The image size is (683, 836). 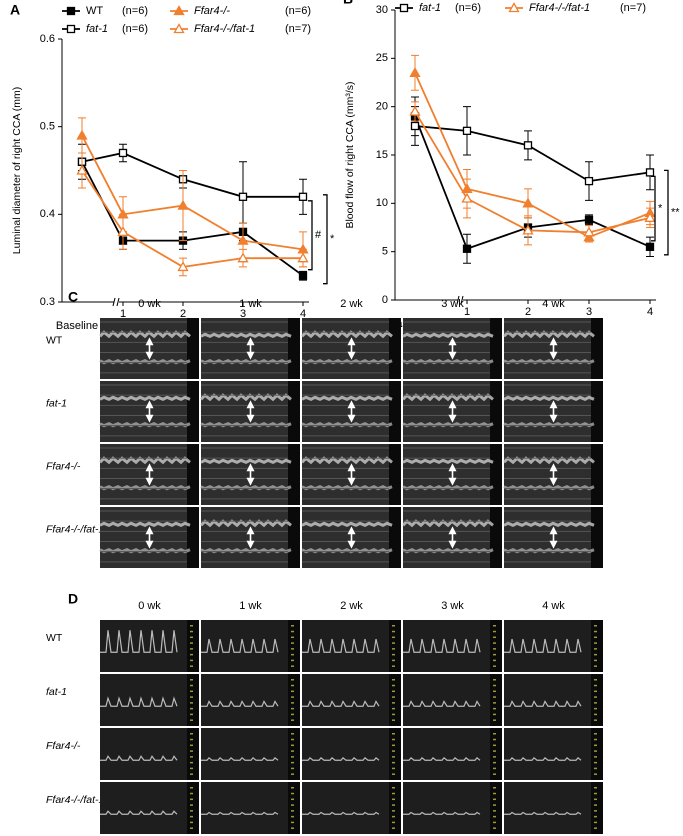 I want to click on x-tick-label: 1, so click(x=467, y=312).